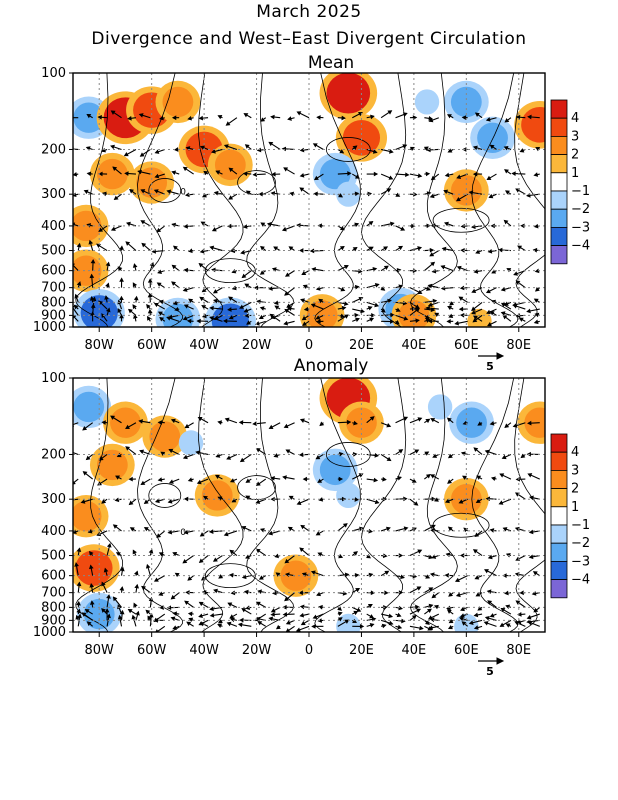  Describe the element at coordinates (152, 650) in the screenshot. I see `x-tick-label: 60W` at that location.